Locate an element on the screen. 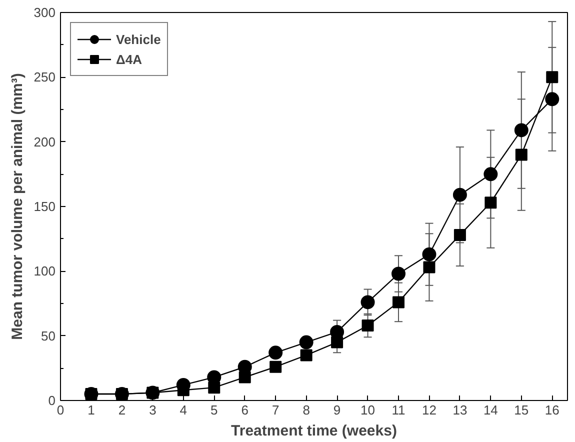 The image size is (575, 442). y-tick-label: 300 is located at coordinates (45, 12).